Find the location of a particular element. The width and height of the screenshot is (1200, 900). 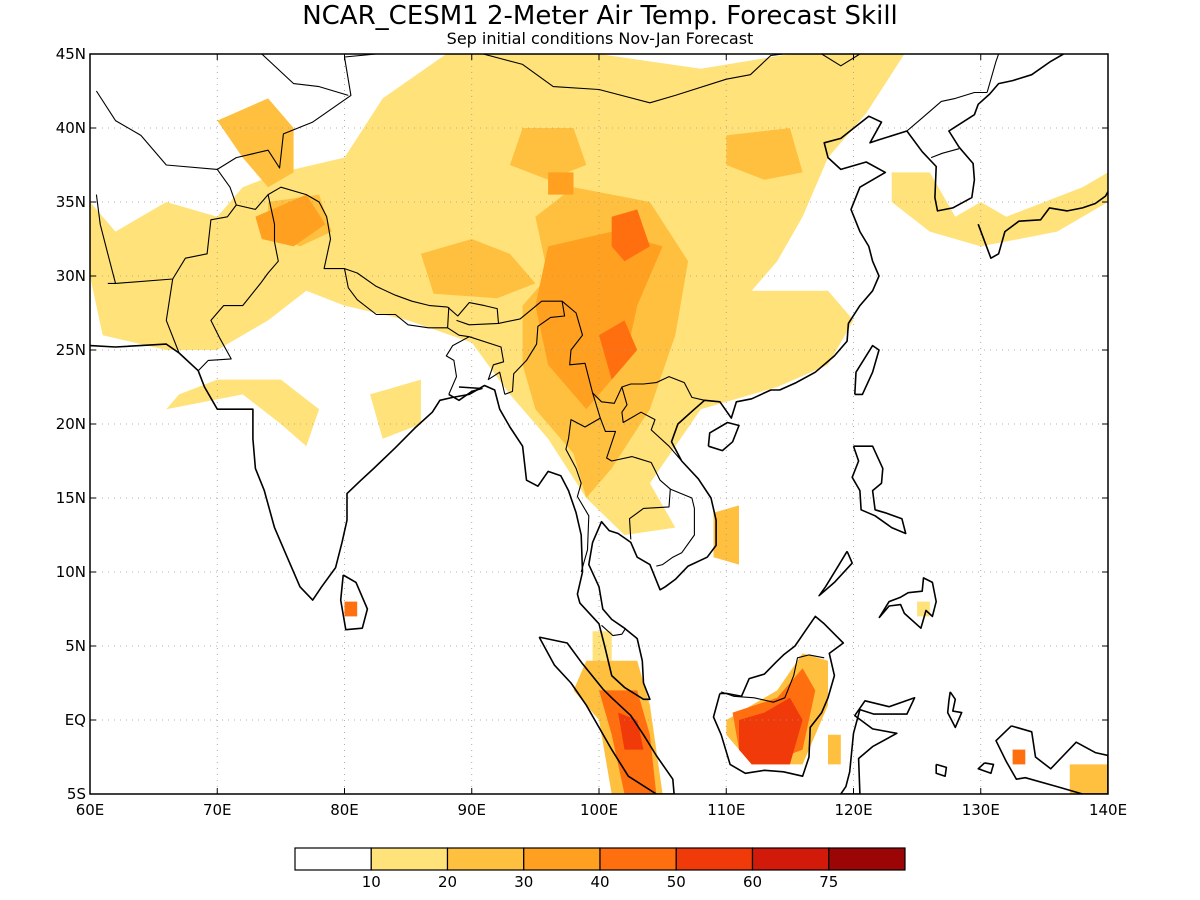

colorbar: 10 20 30 40 50 60 75 is located at coordinates (600, 869).